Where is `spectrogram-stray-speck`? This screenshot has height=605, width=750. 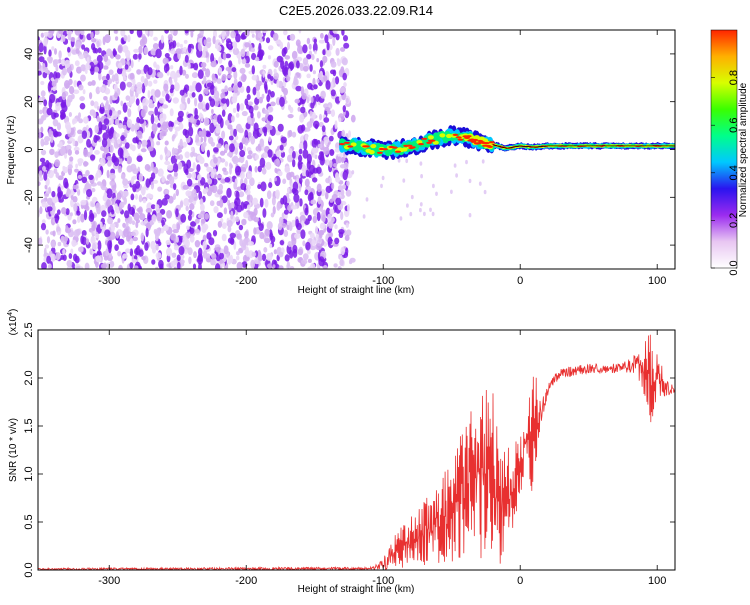 spectrogram-stray-speck is located at coordinates (421, 204).